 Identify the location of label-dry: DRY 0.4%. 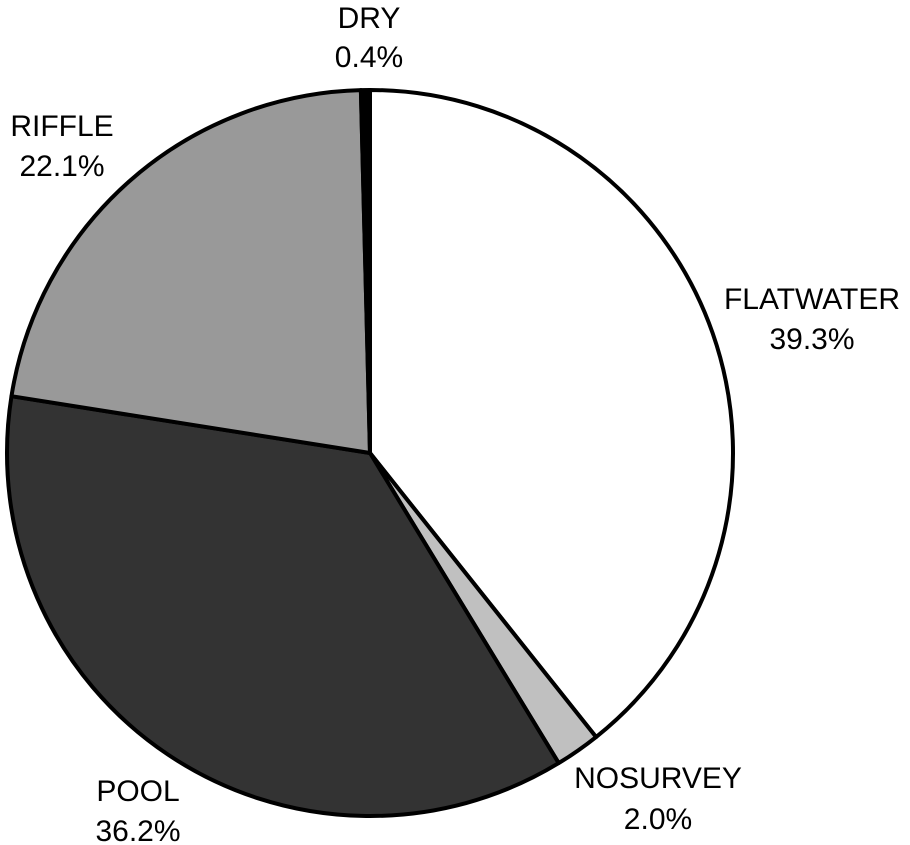
(369, 38).